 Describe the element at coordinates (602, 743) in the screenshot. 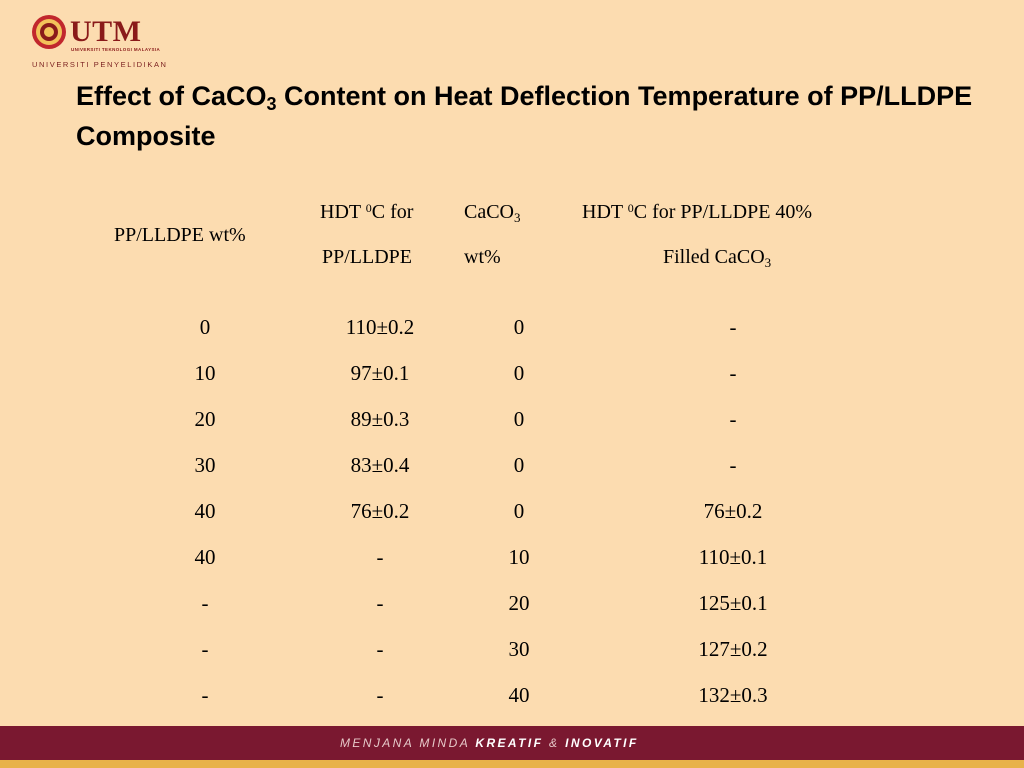

I see `slogan-inovatif: INOVATIF` at that location.